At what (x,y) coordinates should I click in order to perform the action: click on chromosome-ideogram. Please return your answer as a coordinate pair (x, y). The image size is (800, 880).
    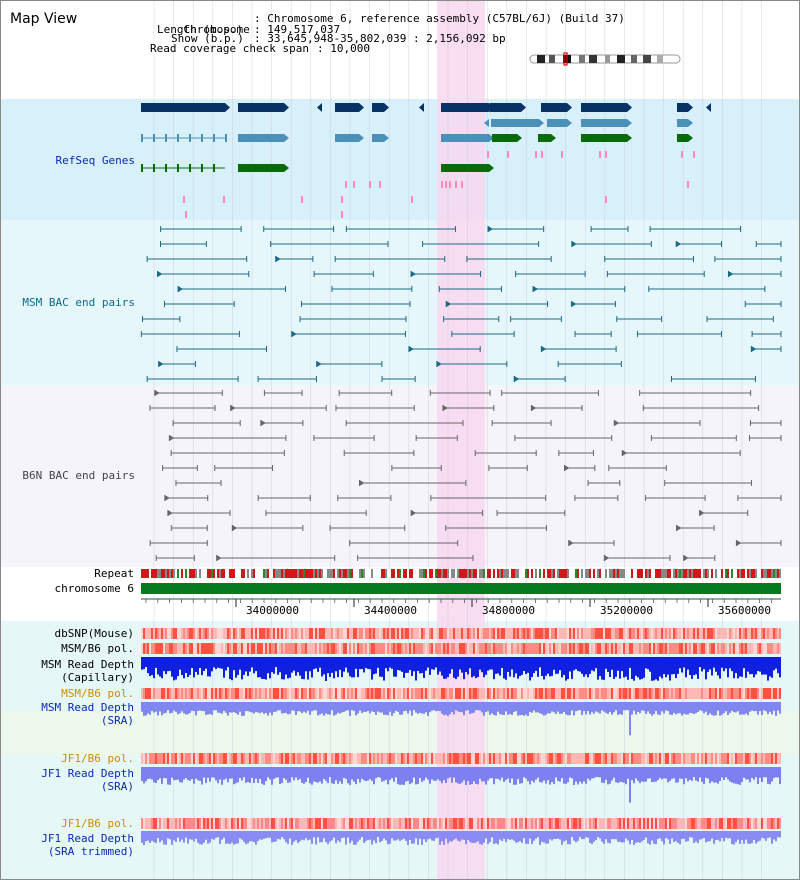
    Looking at the image, I should click on (607, 59).